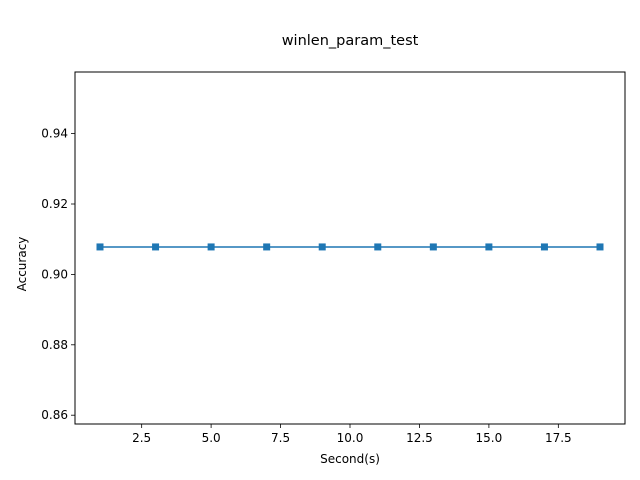 This screenshot has width=640, height=480. What do you see at coordinates (350, 459) in the screenshot?
I see `x-axis-label: Second(s)` at bounding box center [350, 459].